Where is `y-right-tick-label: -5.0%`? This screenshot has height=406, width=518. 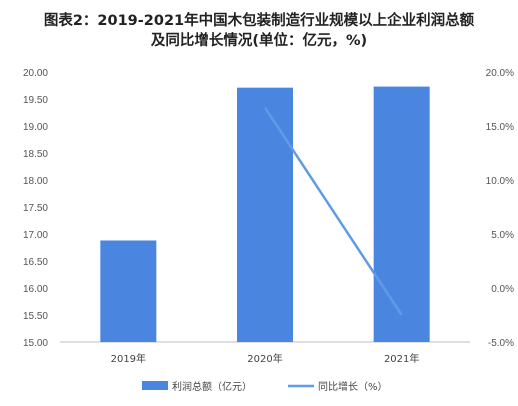 y-right-tick-label: -5.0% is located at coordinates (501, 343).